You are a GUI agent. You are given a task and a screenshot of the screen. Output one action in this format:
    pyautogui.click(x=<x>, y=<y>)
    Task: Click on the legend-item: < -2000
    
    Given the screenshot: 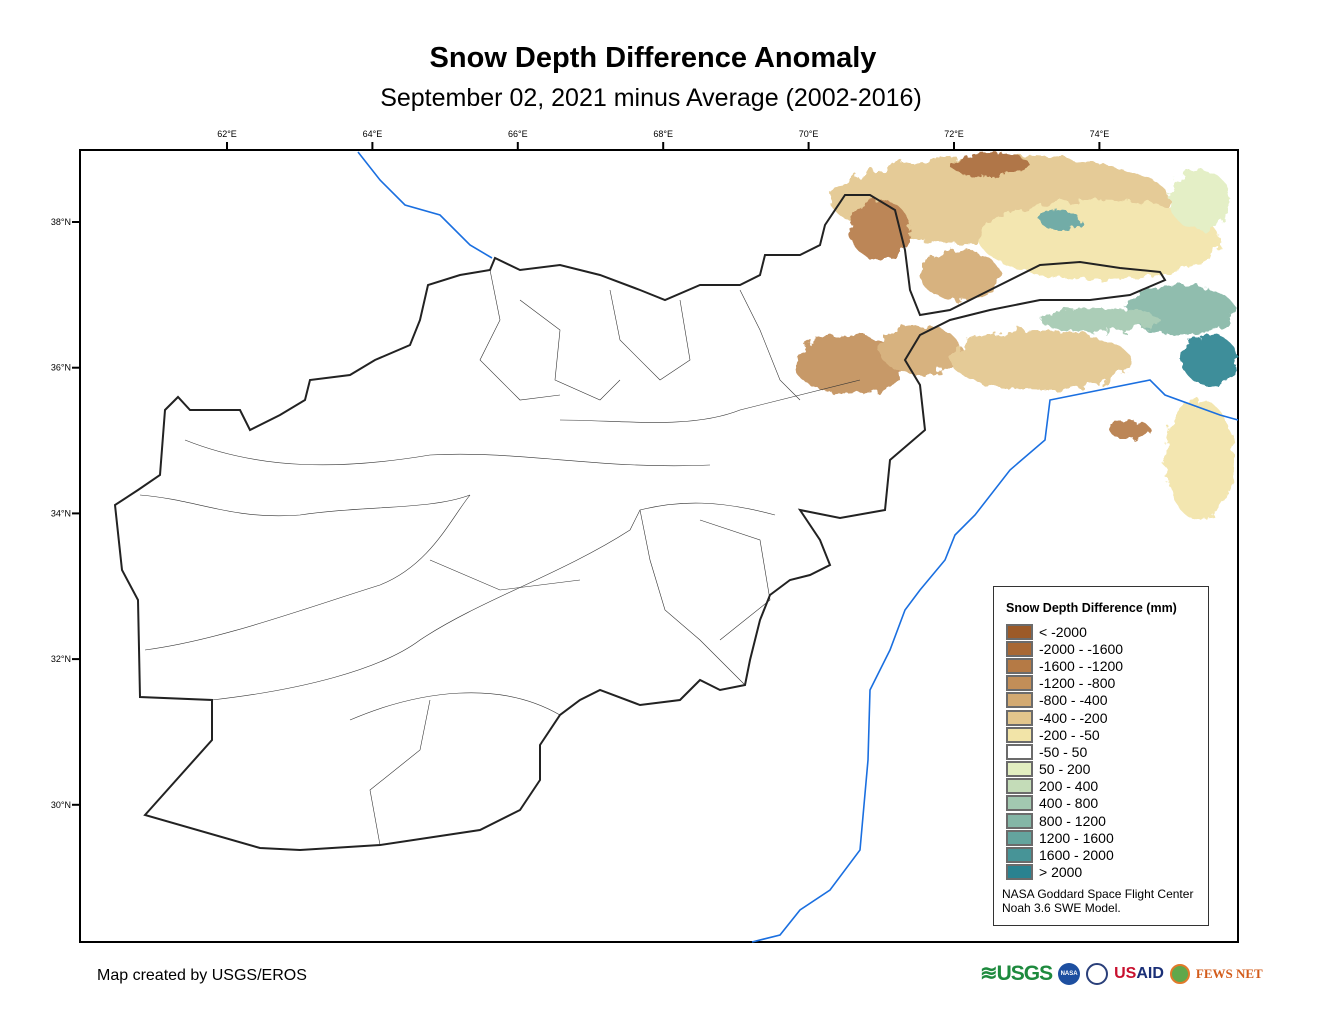 What is the action you would take?
    pyautogui.click(x=1064, y=631)
    